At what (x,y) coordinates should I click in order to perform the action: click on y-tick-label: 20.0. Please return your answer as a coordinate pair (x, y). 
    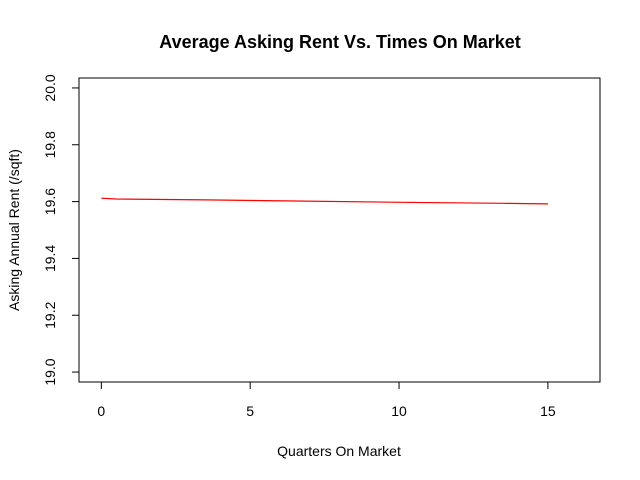
    Looking at the image, I should click on (50, 87).